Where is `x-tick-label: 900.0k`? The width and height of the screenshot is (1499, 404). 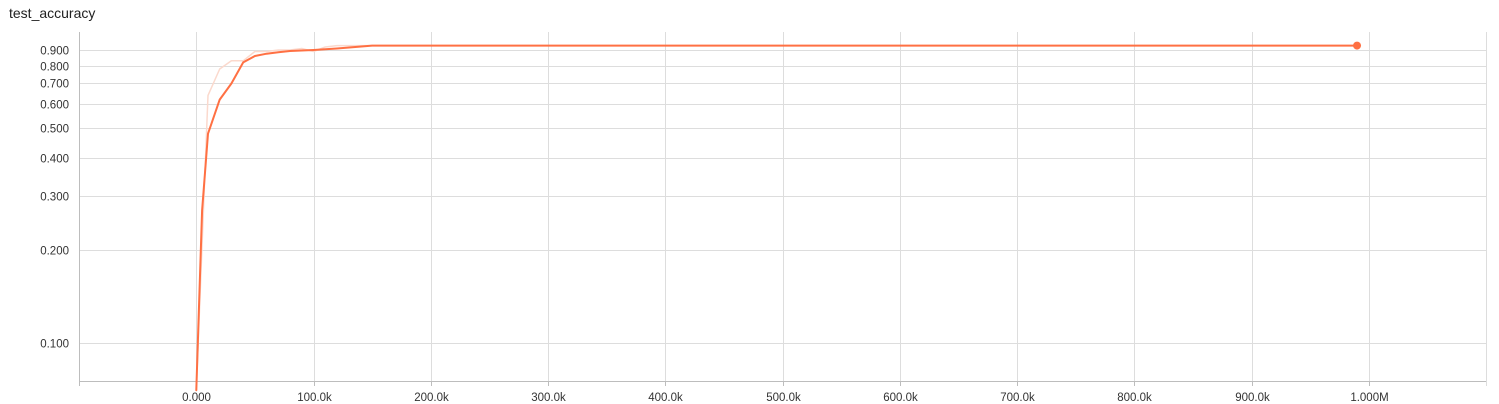 x-tick-label: 900.0k is located at coordinates (1252, 398).